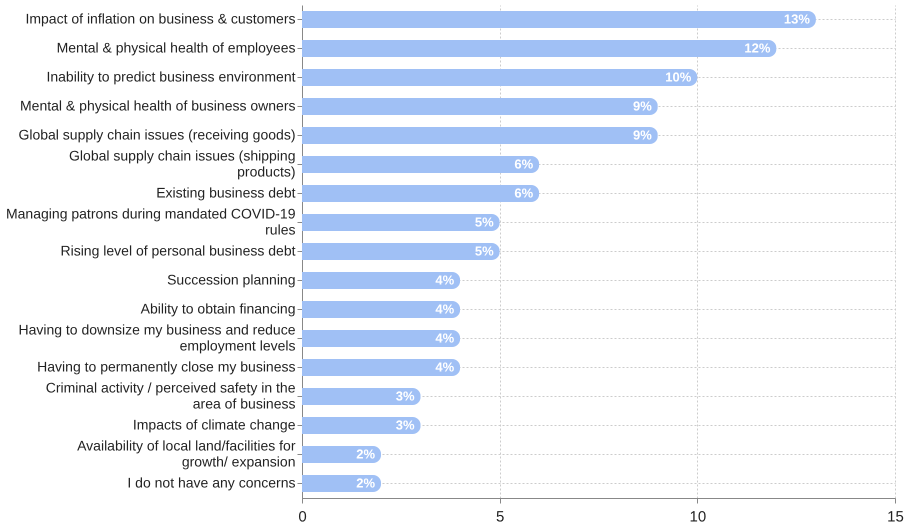  What do you see at coordinates (678, 77) in the screenshot?
I see `data-label: 10%` at bounding box center [678, 77].